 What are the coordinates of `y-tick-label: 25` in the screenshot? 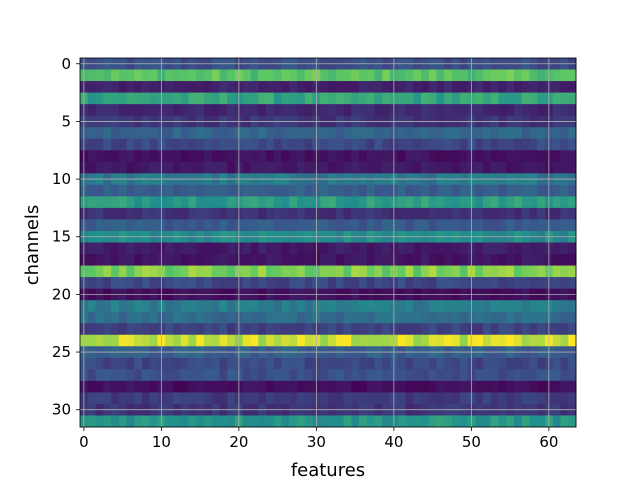 It's located at (61, 352).